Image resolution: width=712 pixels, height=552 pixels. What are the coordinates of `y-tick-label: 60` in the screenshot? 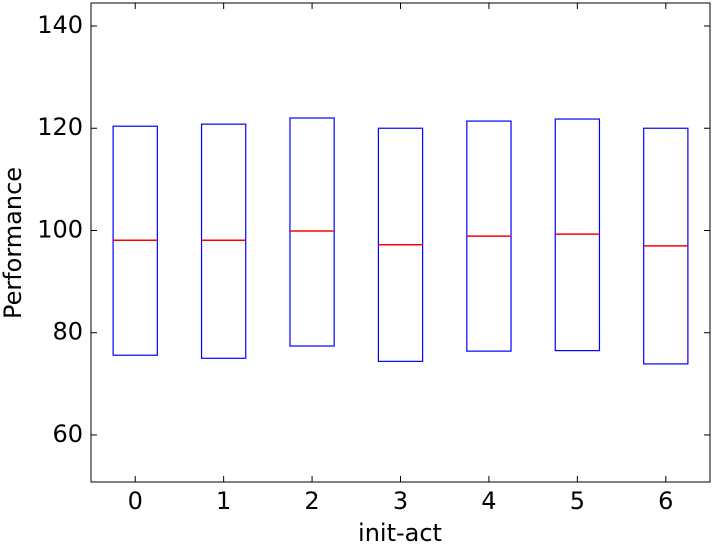 It's located at (67, 434).